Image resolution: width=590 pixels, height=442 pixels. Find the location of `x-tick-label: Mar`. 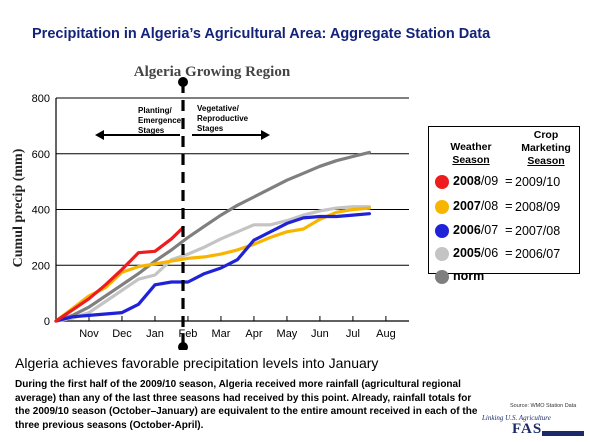

x-tick-label: Mar is located at coordinates (220, 334).